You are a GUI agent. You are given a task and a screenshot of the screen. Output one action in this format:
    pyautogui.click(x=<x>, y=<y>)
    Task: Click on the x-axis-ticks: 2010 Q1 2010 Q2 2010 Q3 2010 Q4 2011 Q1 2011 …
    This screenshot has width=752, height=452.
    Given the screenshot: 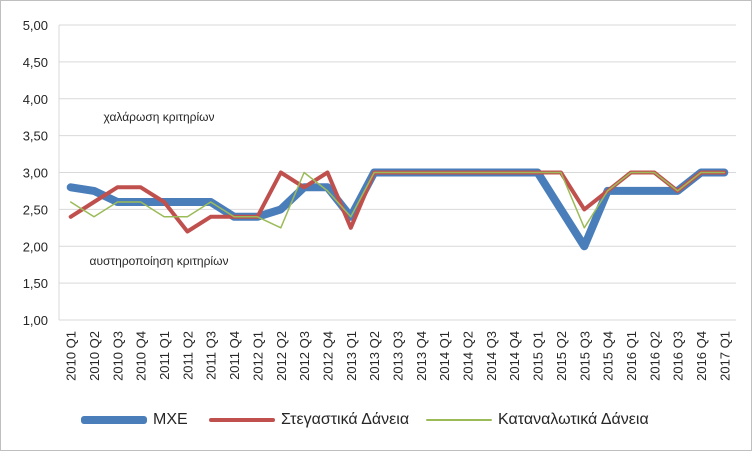 What is the action you would take?
    pyautogui.click(x=398, y=356)
    